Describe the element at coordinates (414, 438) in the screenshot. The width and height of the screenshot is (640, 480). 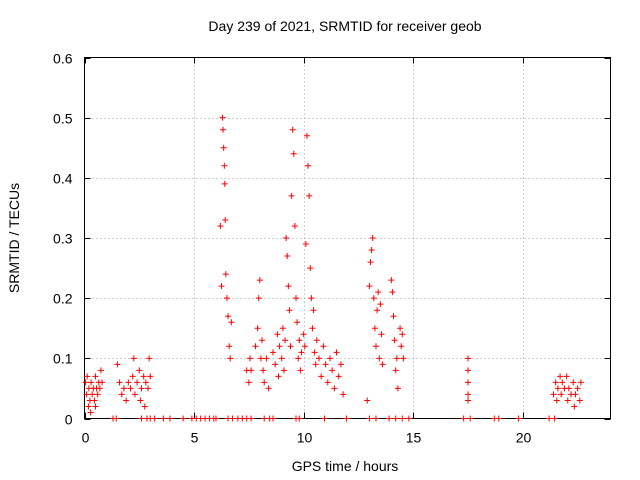
I see `x-tick-label: 15` at that location.